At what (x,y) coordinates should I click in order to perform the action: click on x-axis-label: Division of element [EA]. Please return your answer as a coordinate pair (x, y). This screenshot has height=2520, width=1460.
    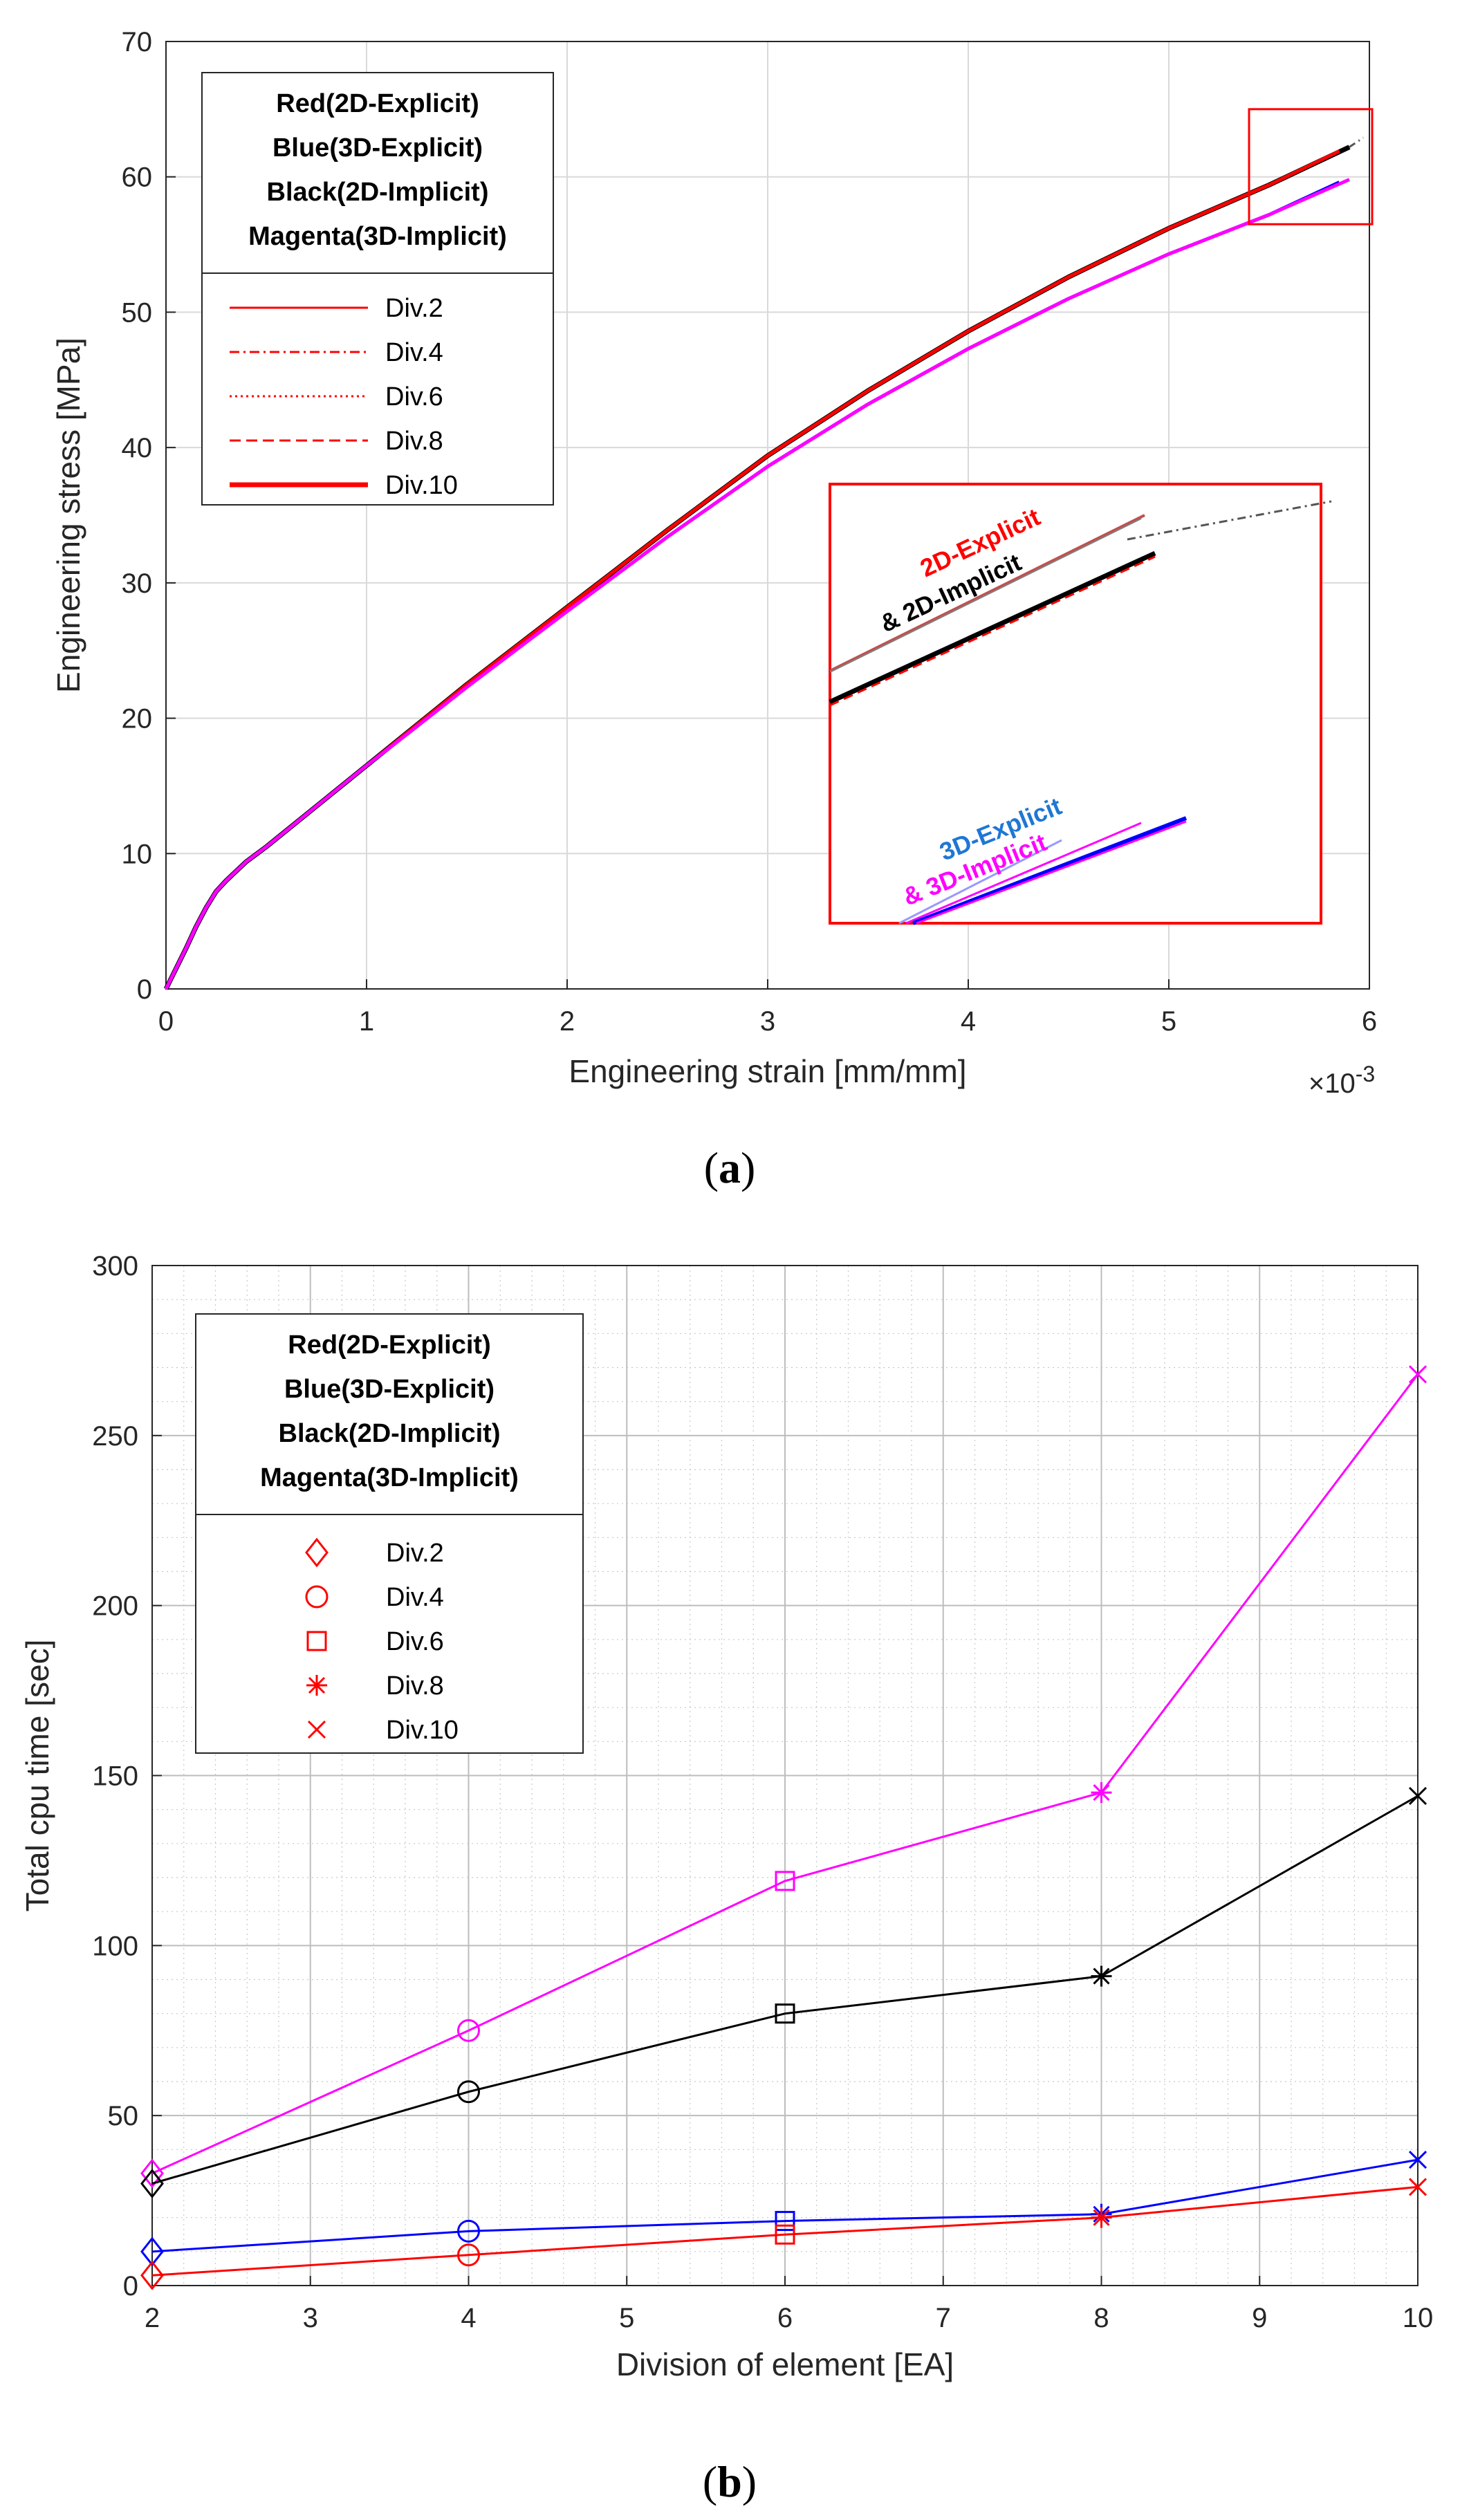
    Looking at the image, I should click on (785, 2364).